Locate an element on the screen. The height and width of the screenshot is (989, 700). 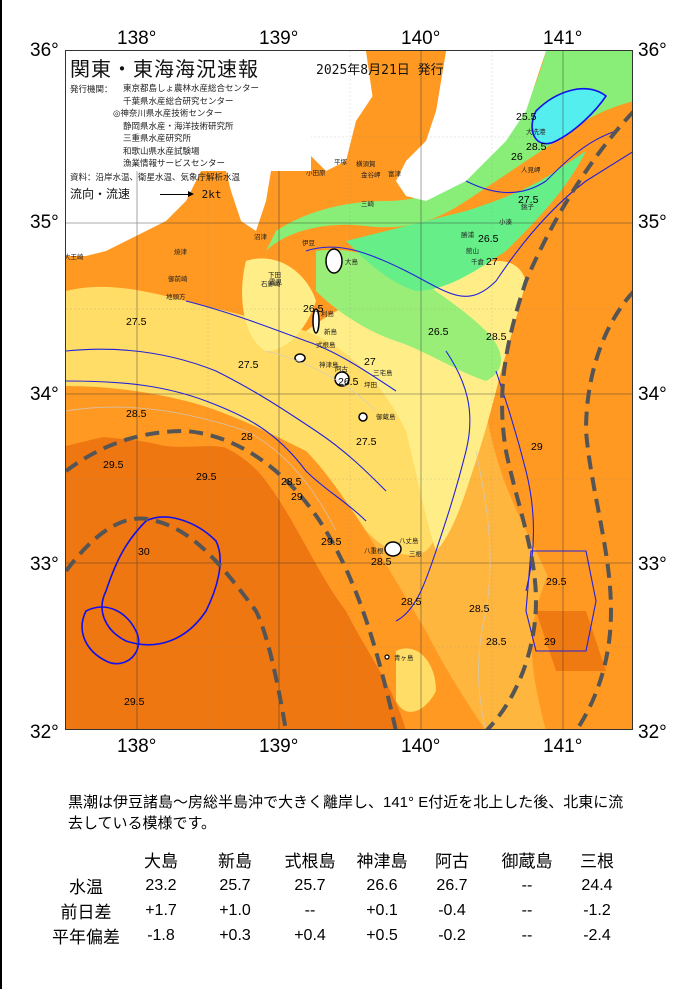
issuer-item: 千葉県水産総合研究センター is located at coordinates (178, 101).